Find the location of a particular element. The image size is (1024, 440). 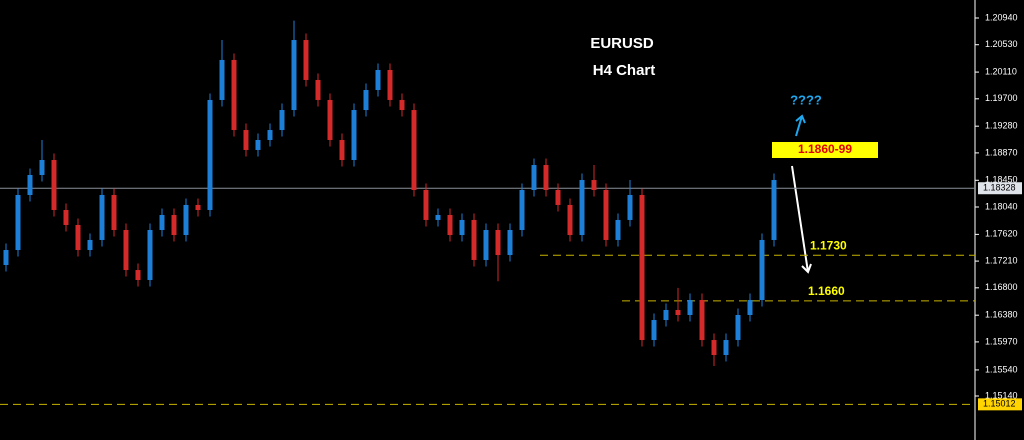

target-box is located at coordinates (825, 150).